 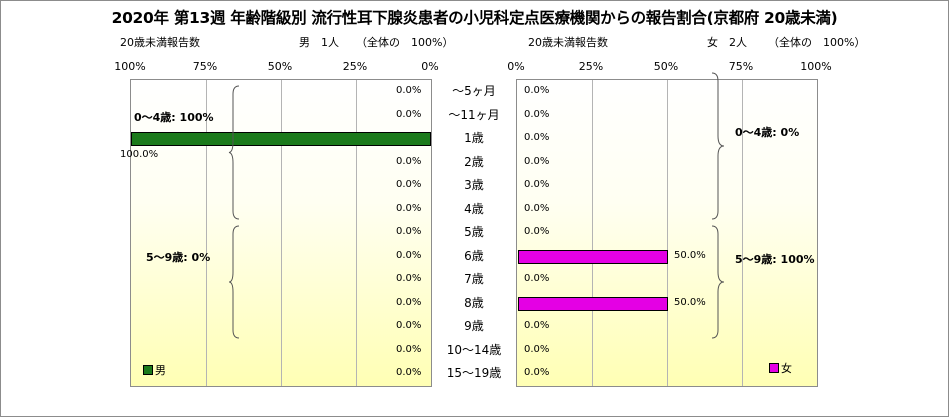 I want to click on male-legend-label: 男, so click(x=160, y=370).